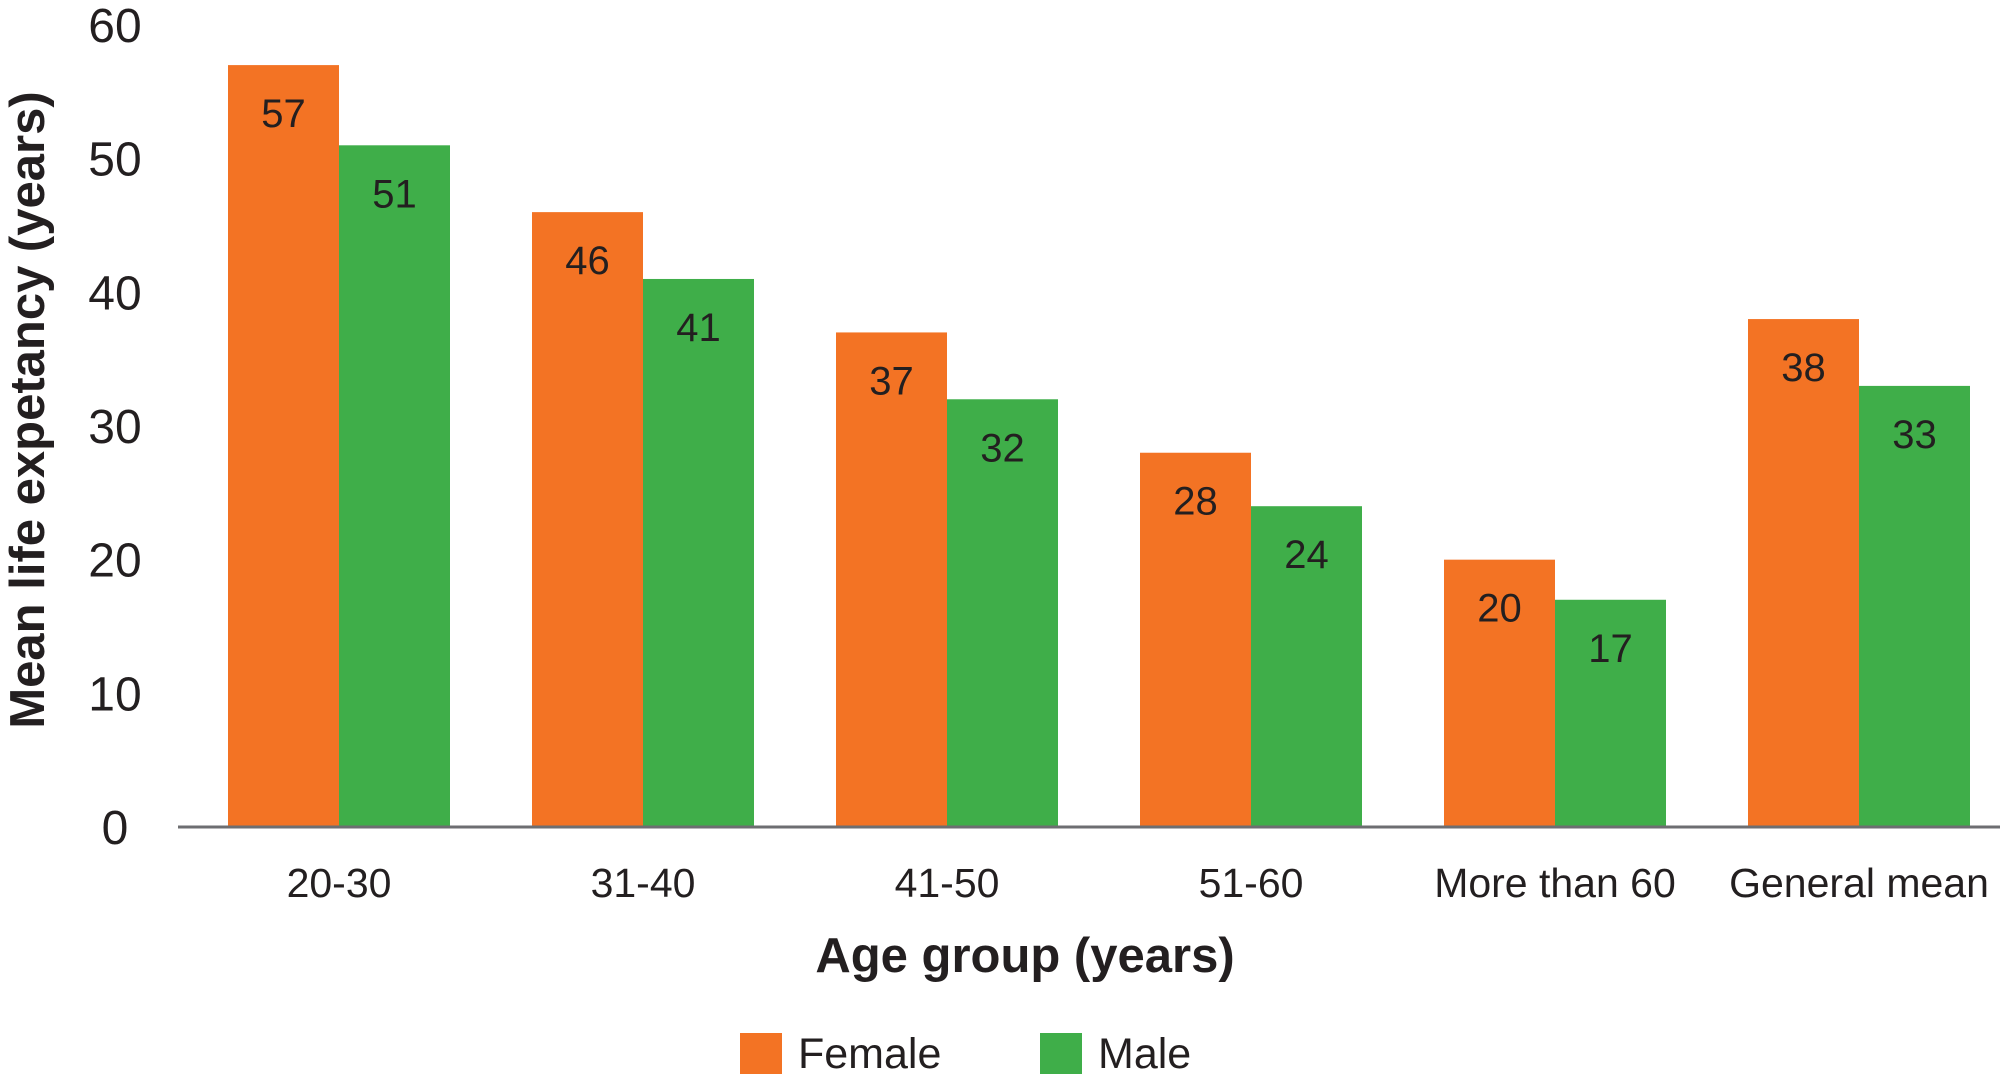  What do you see at coordinates (114, 293) in the screenshot?
I see `y-tick-label: 40` at bounding box center [114, 293].